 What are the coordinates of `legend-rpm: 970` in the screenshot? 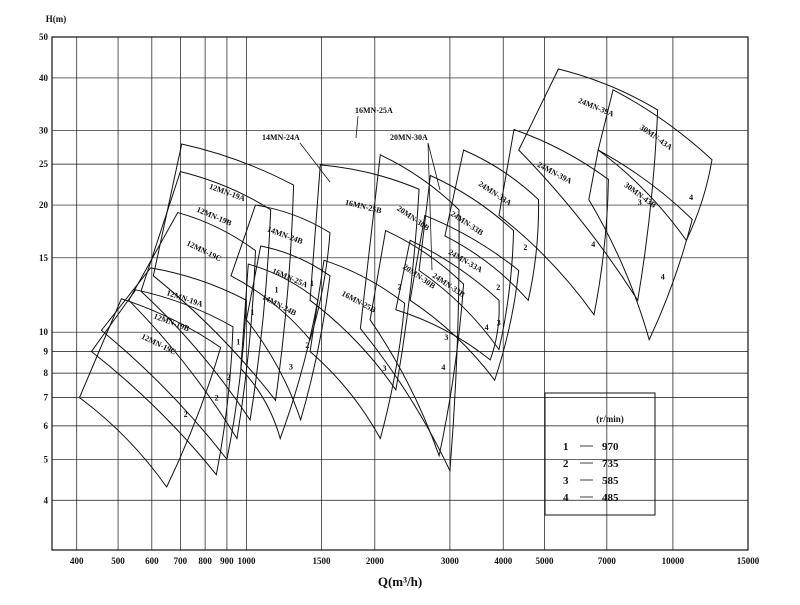 It's located at (610, 447).